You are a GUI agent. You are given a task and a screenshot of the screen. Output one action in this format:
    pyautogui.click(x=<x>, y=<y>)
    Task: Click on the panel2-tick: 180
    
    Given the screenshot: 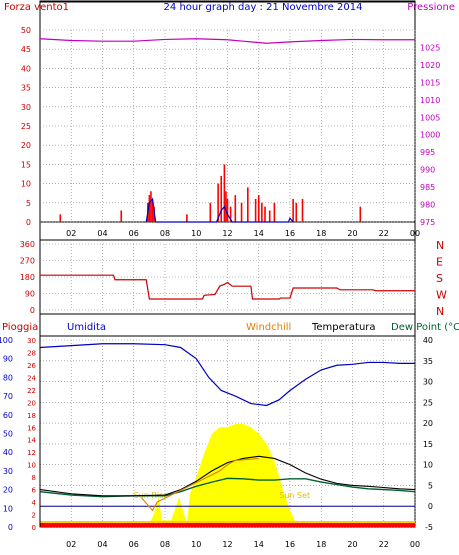 What is the action you would take?
    pyautogui.click(x=27, y=277)
    